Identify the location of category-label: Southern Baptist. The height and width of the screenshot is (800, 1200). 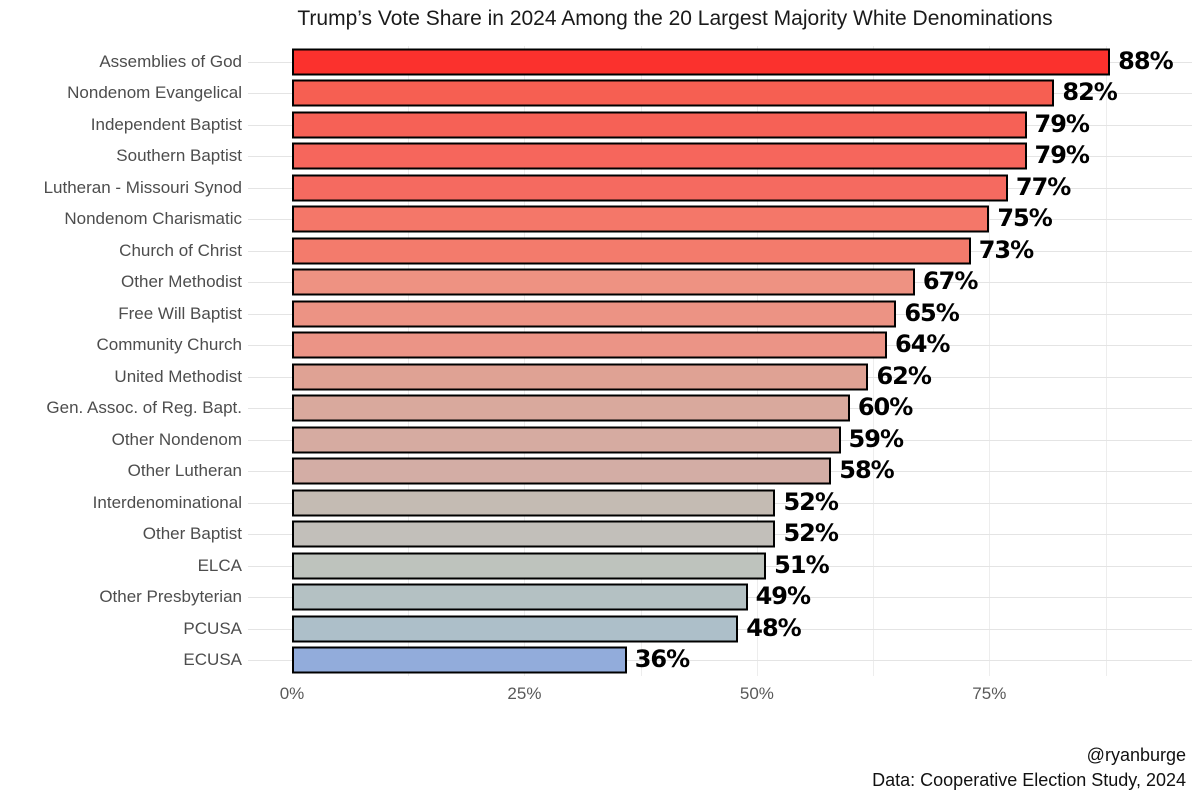
(179, 156).